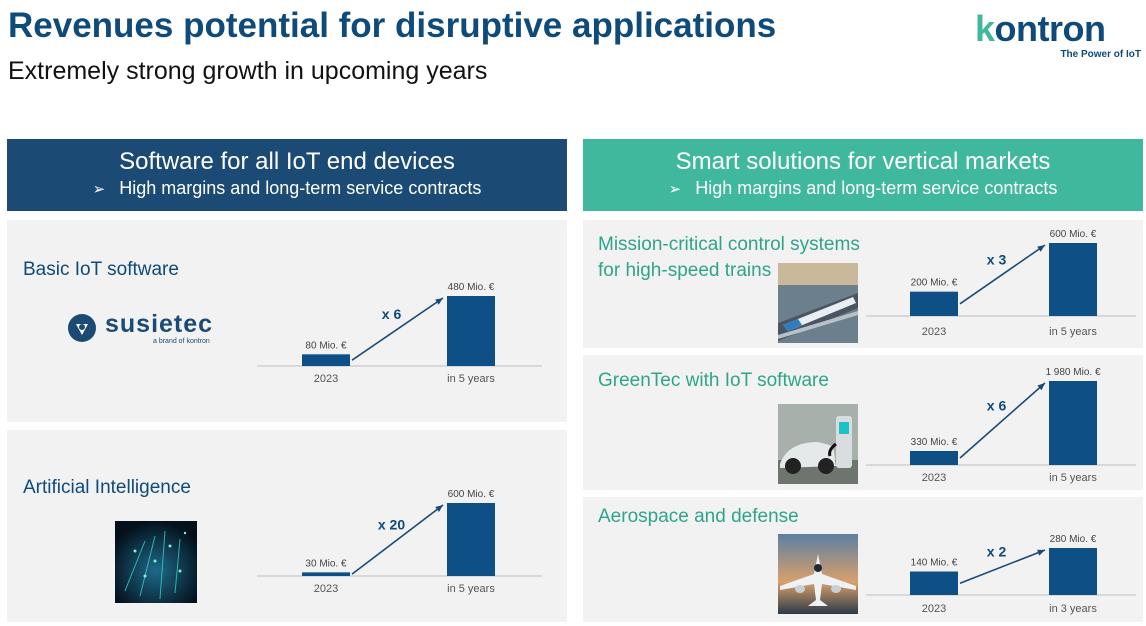 This screenshot has height=626, width=1146. What do you see at coordinates (698, 516) in the screenshot?
I see `panel-label-aero: Aerospace and defense` at bounding box center [698, 516].